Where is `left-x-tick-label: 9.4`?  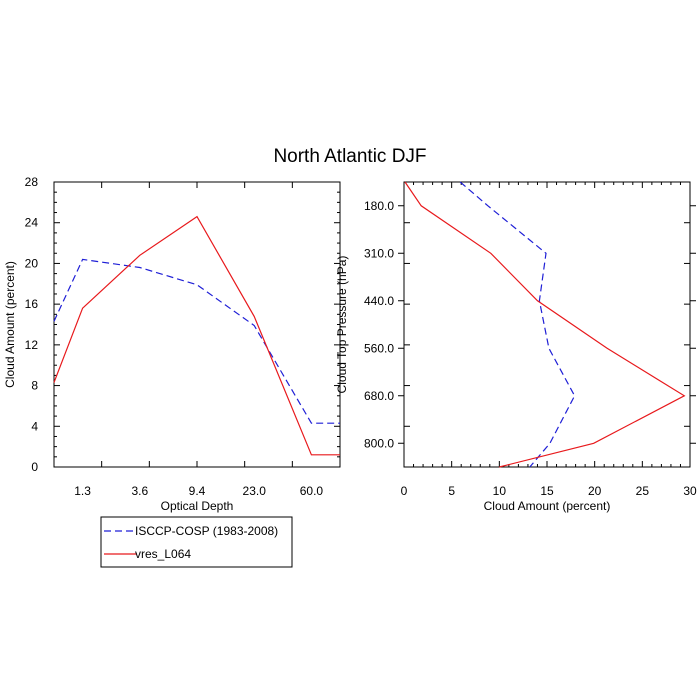
left-x-tick-label: 9.4 is located at coordinates (197, 491).